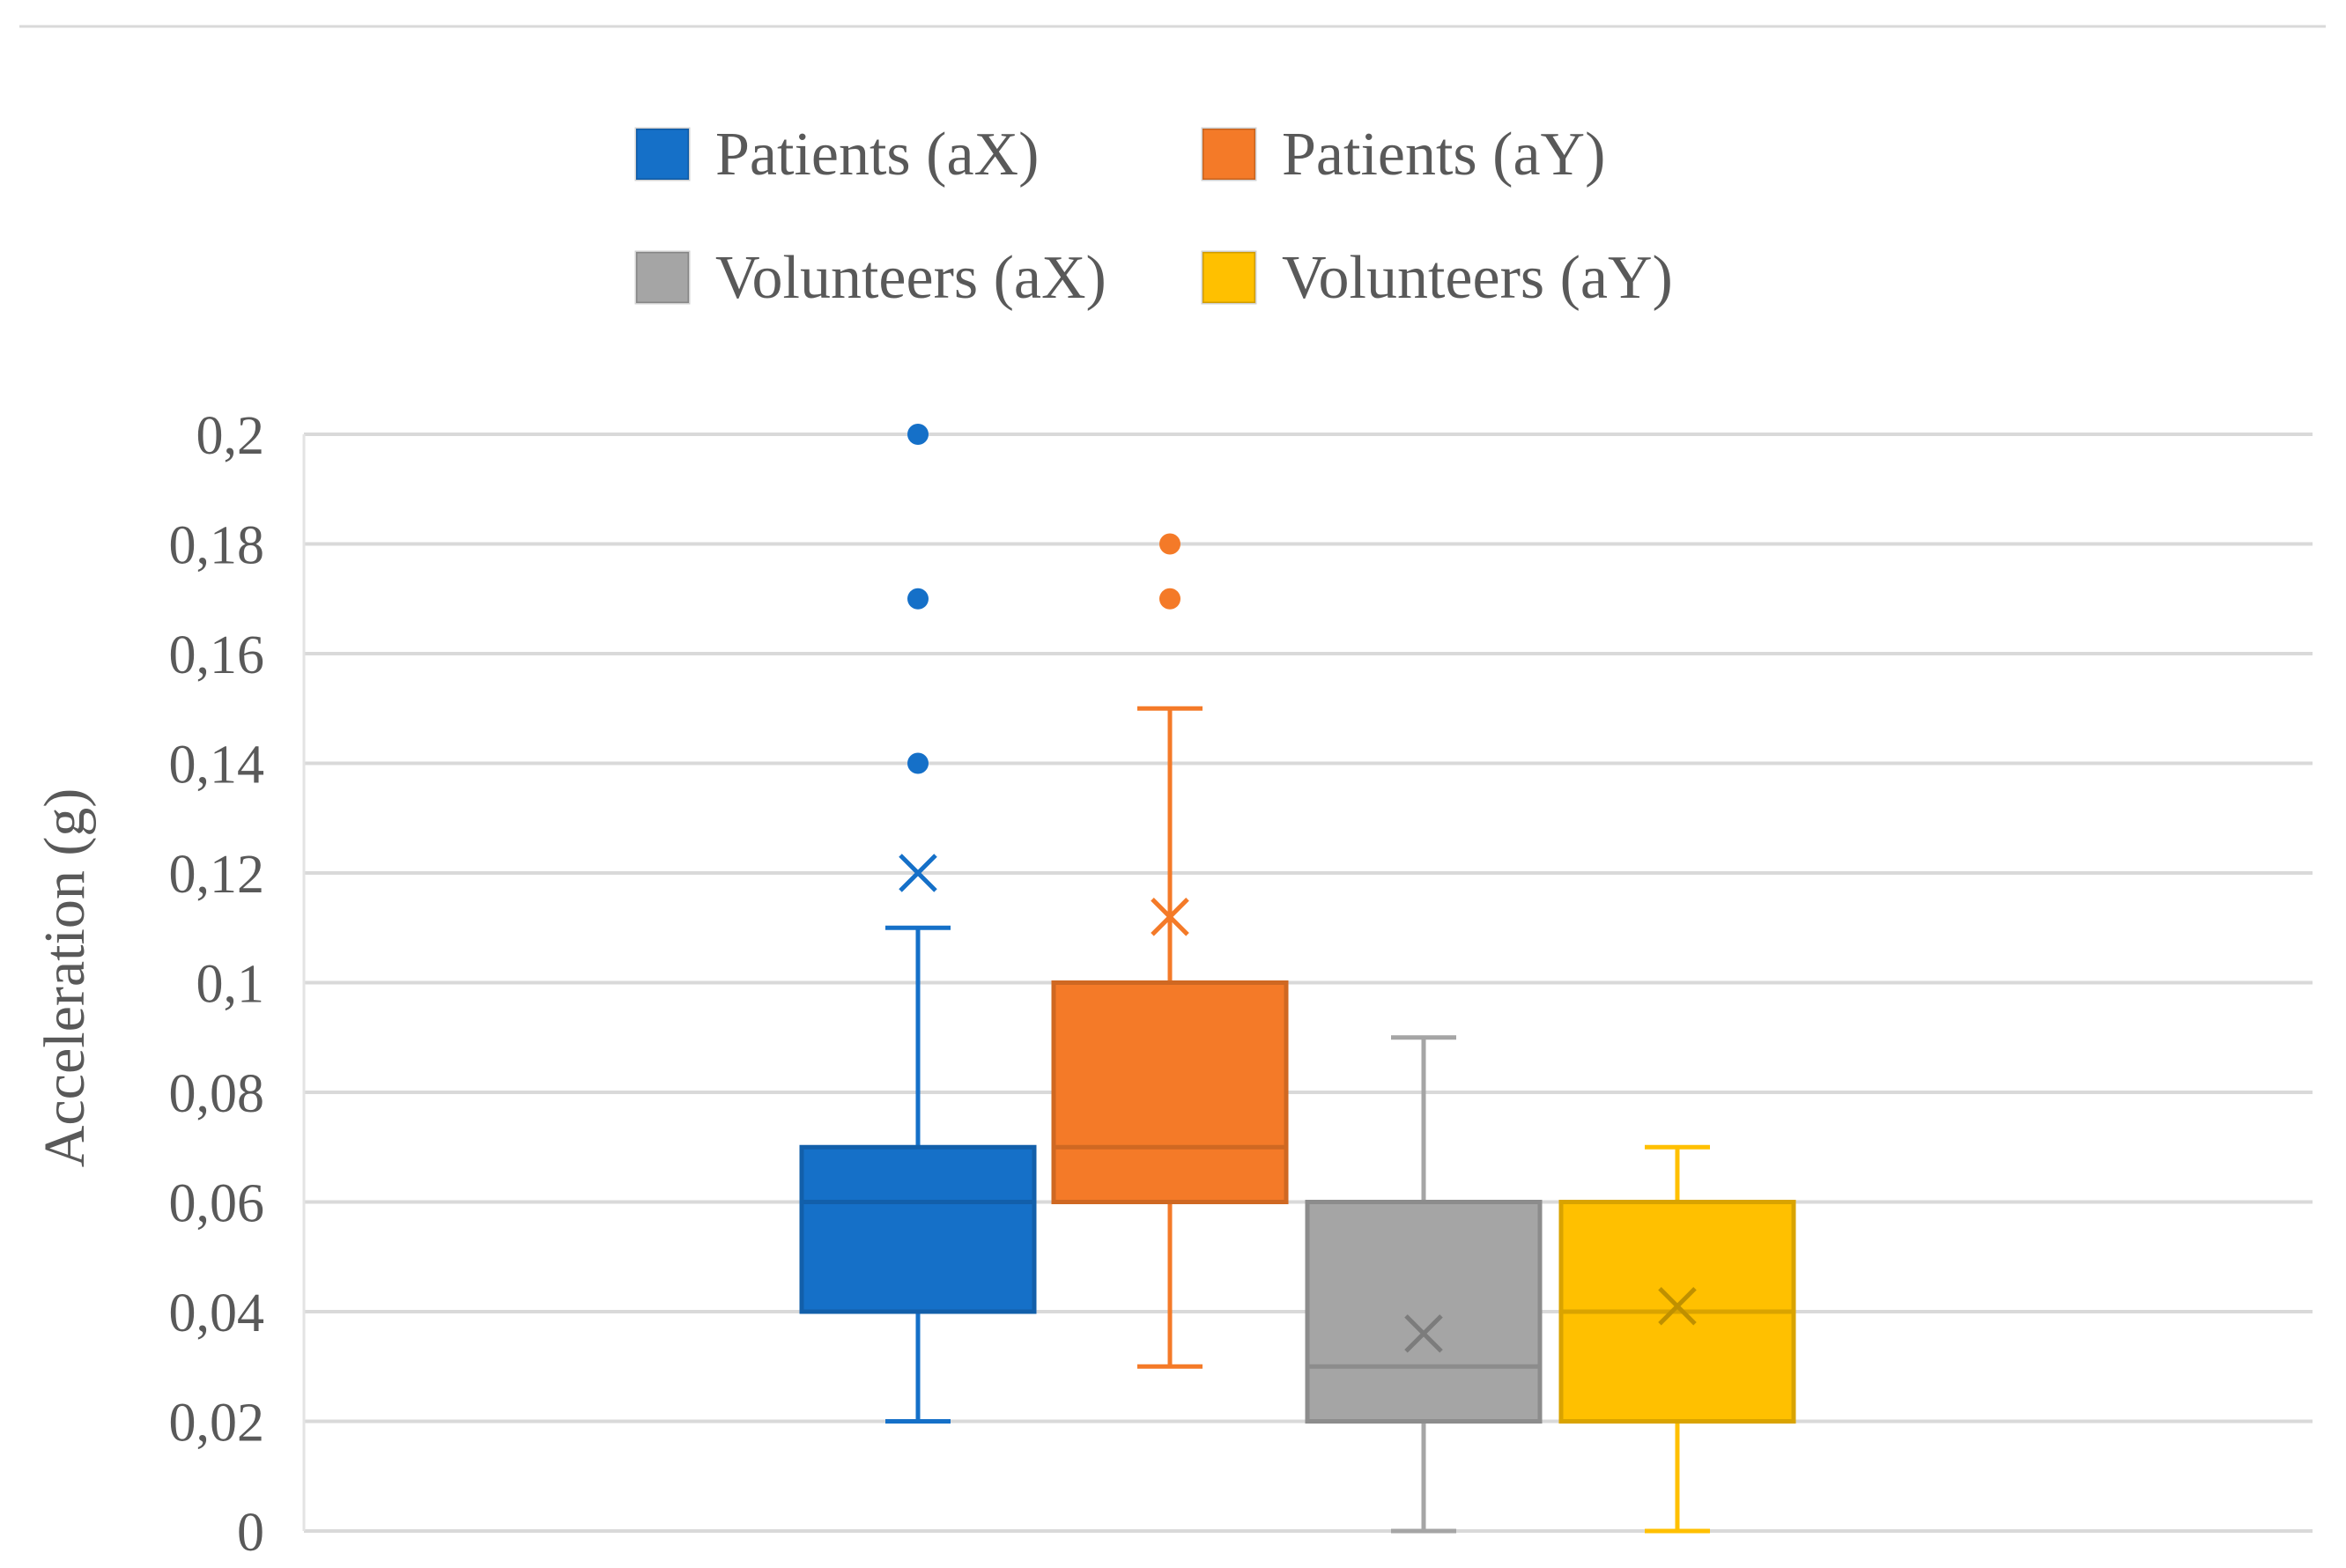  What do you see at coordinates (910, 278) in the screenshot?
I see `legend-label: Volunteers (aX)` at bounding box center [910, 278].